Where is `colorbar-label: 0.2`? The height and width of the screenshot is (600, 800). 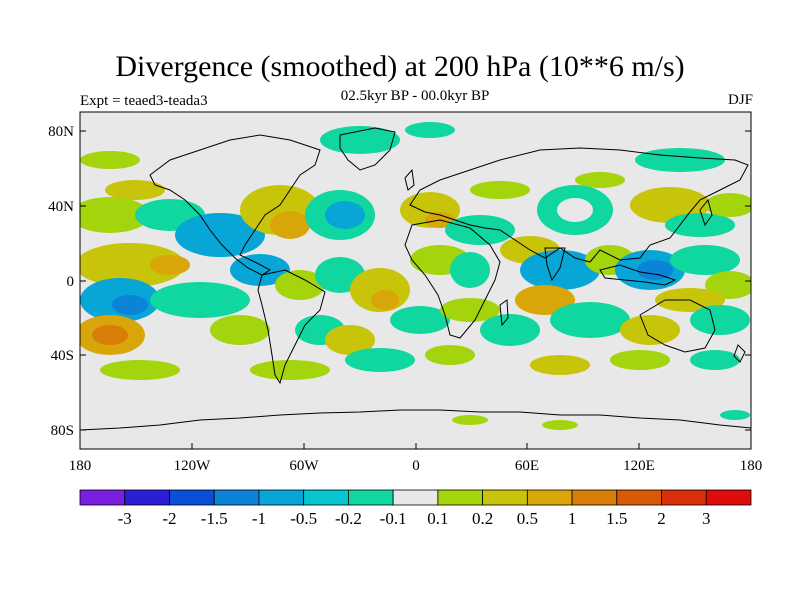
colorbar-label: 0.2 is located at coordinates (482, 518).